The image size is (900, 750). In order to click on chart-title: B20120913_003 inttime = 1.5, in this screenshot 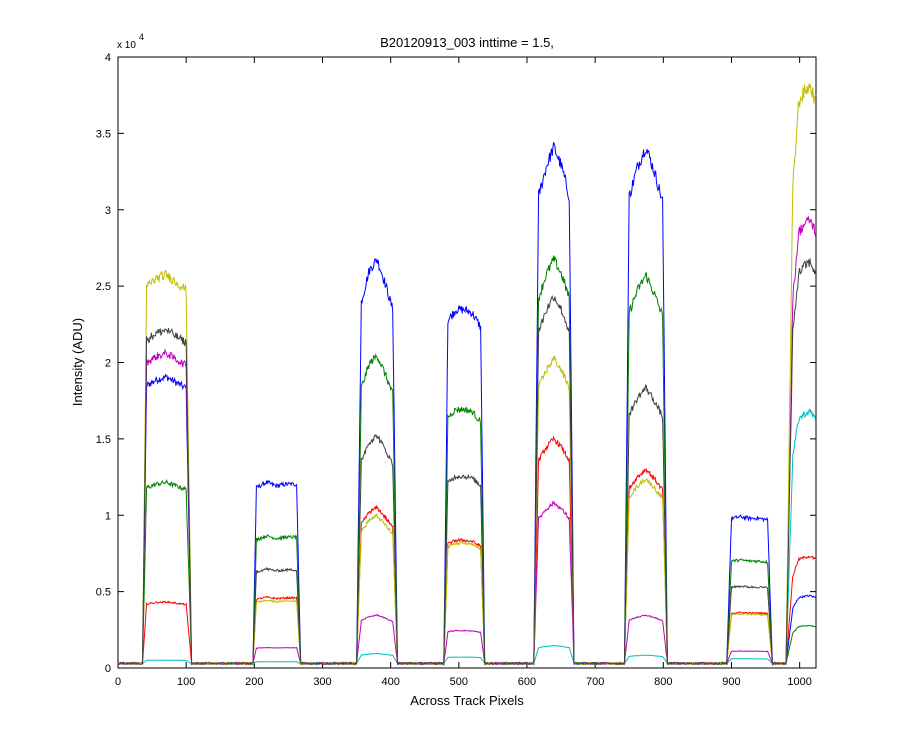, I will do `click(467, 42)`.